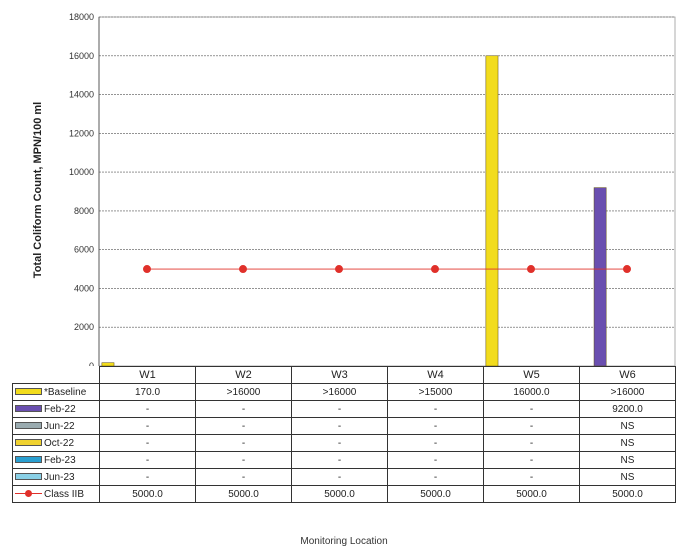 The image size is (688, 553). What do you see at coordinates (344, 541) in the screenshot?
I see `x-axis-label: Monitoring Location` at bounding box center [344, 541].